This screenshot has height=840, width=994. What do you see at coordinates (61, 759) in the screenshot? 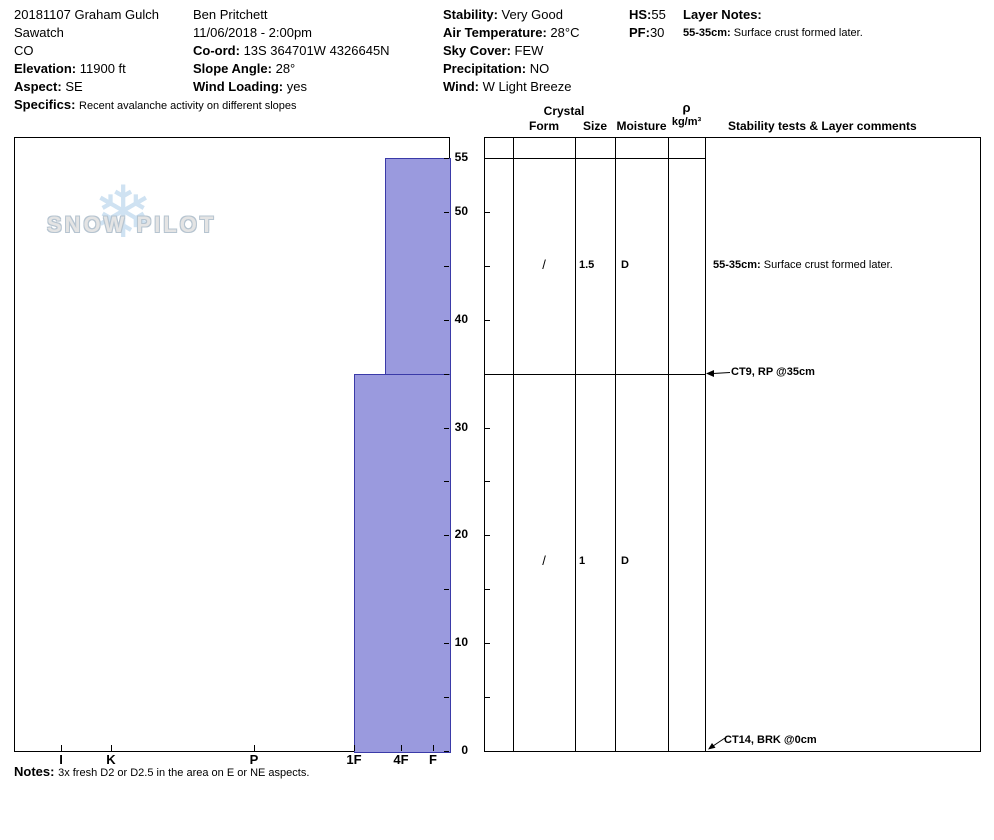
I see `hardness-axis-label: I` at bounding box center [61, 759].